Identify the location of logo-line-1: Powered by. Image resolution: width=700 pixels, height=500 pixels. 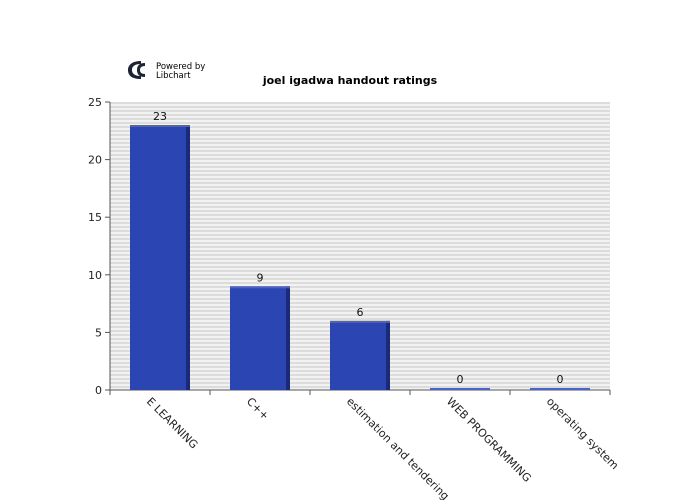
(180, 67).